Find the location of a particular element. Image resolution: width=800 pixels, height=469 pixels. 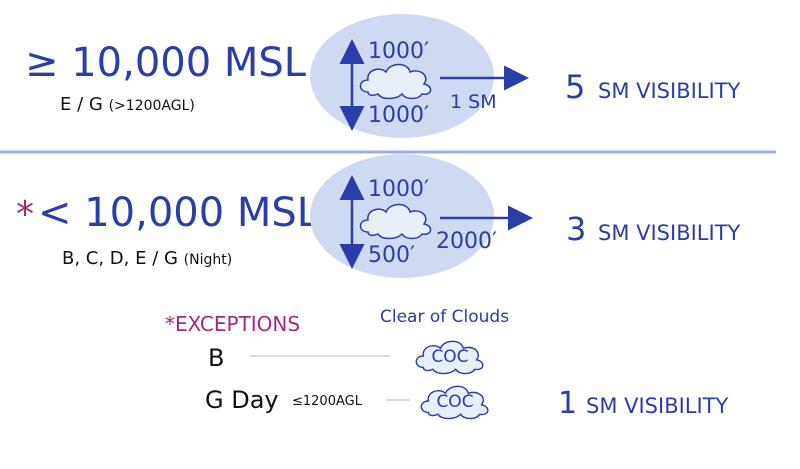

classes: E / G (>1200AGL) is located at coordinates (127, 104).